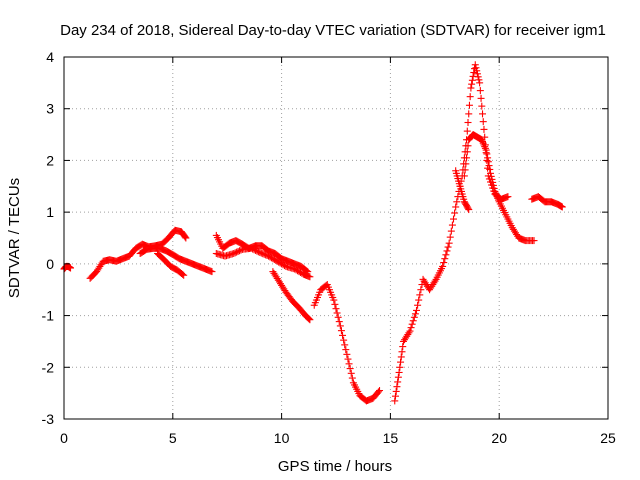 This screenshot has height=480, width=640. What do you see at coordinates (50, 57) in the screenshot?
I see `y-tick-label: 4` at bounding box center [50, 57].